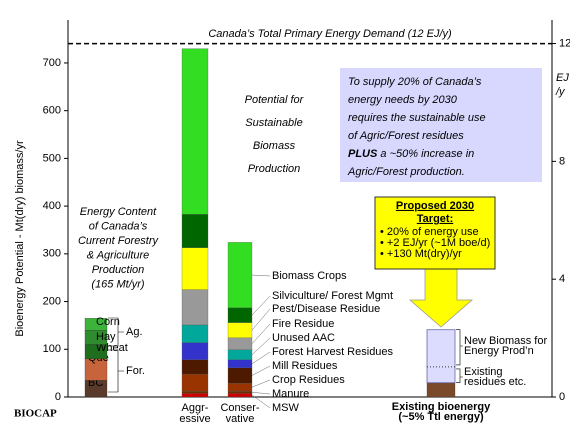 This screenshot has width=570, height=424. I want to click on x-tick-label: Aggr-essive, so click(194, 413).